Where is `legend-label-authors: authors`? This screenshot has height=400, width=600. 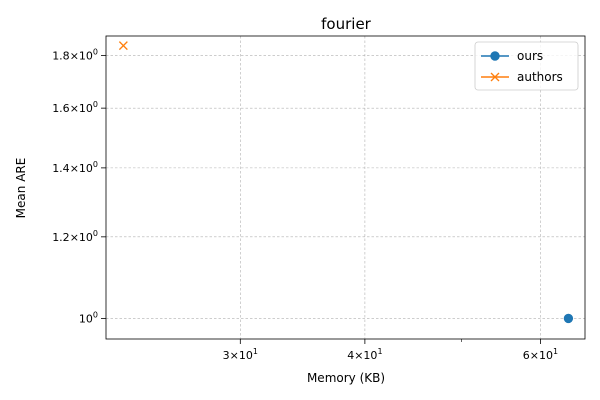 legend-label-authors: authors is located at coordinates (540, 77).